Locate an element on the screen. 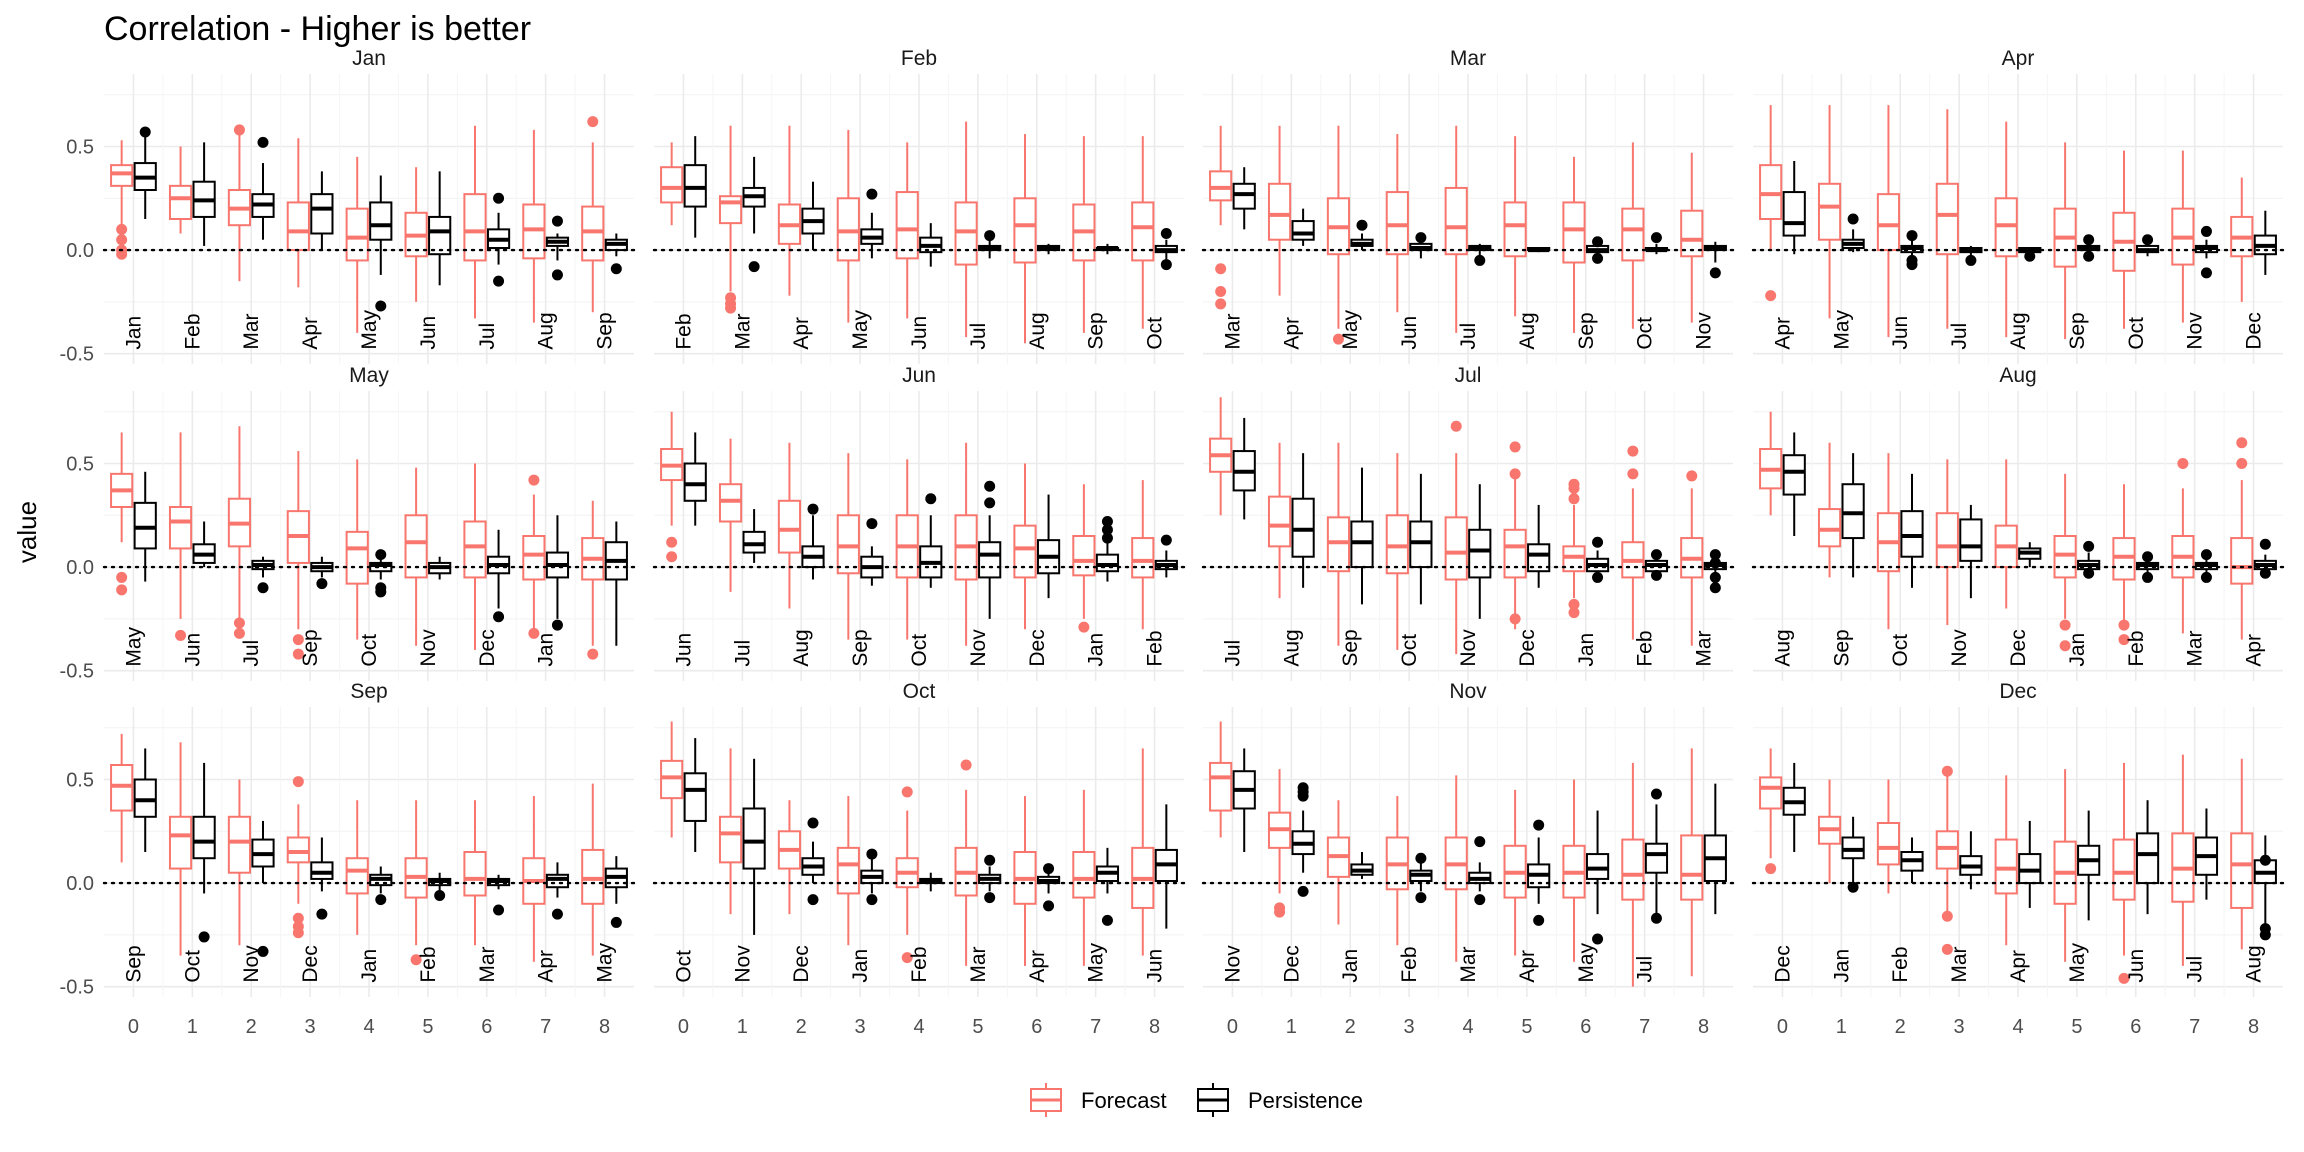 The width and height of the screenshot is (2304, 1152). x-tick-label: 2 is located at coordinates (251, 1027).